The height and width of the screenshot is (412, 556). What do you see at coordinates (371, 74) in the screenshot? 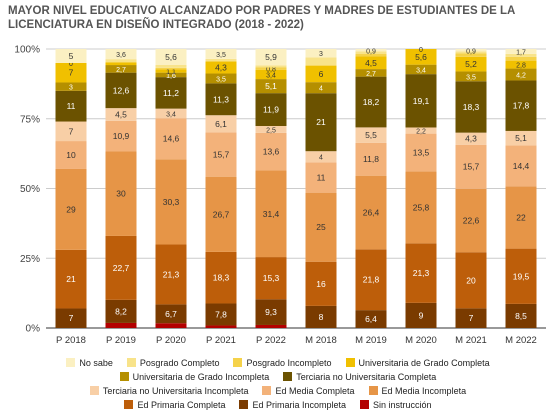
I see `data-label: 2,7` at bounding box center [371, 74].